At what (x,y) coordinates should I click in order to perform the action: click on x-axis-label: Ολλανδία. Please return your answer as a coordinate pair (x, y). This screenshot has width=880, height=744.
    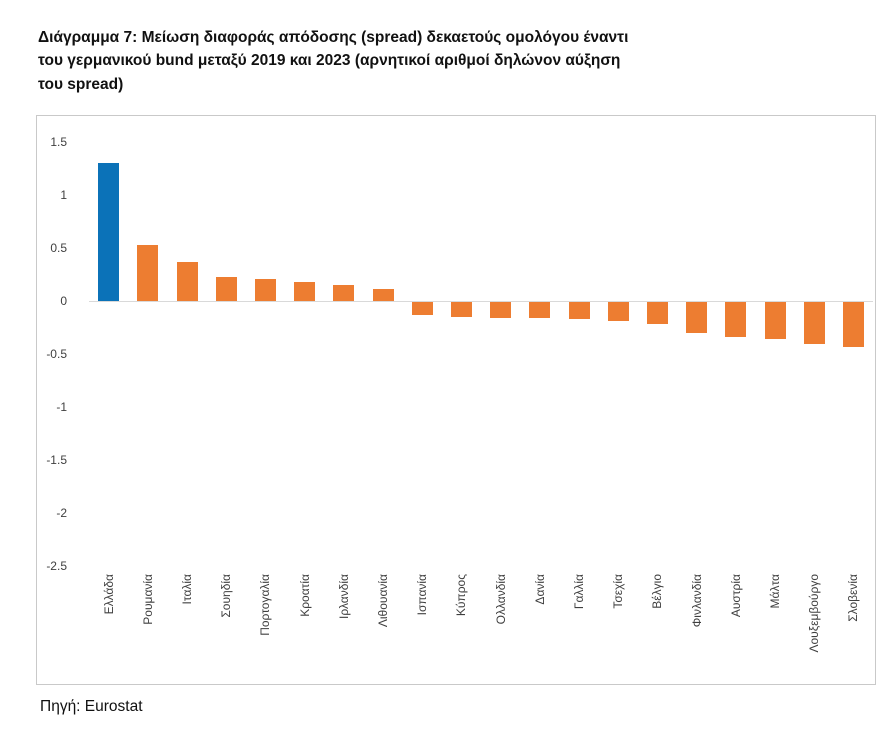
    Looking at the image, I should click on (500, 638).